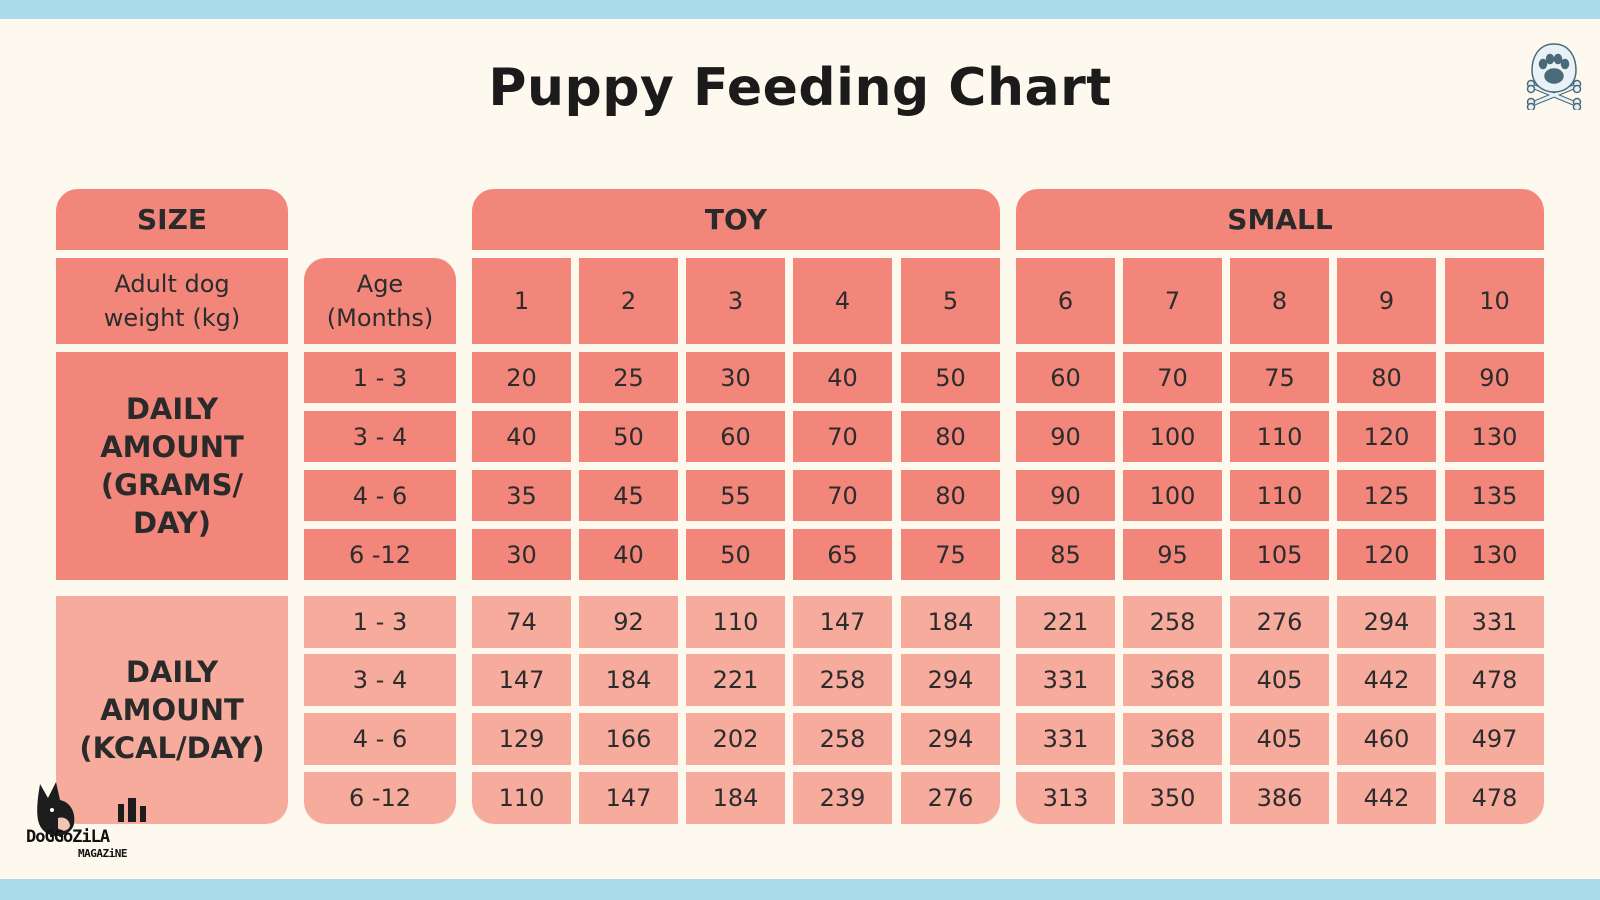  I want to click on dog-mascot-icon, so click(91, 809).